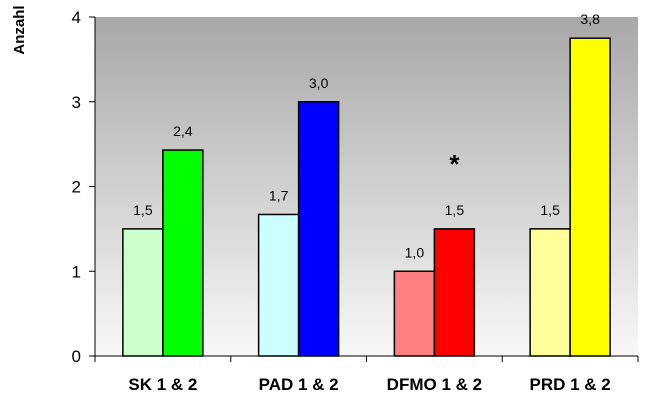 Image resolution: width=647 pixels, height=396 pixels. Describe the element at coordinates (76, 102) in the screenshot. I see `y-tick-label: 3` at that location.